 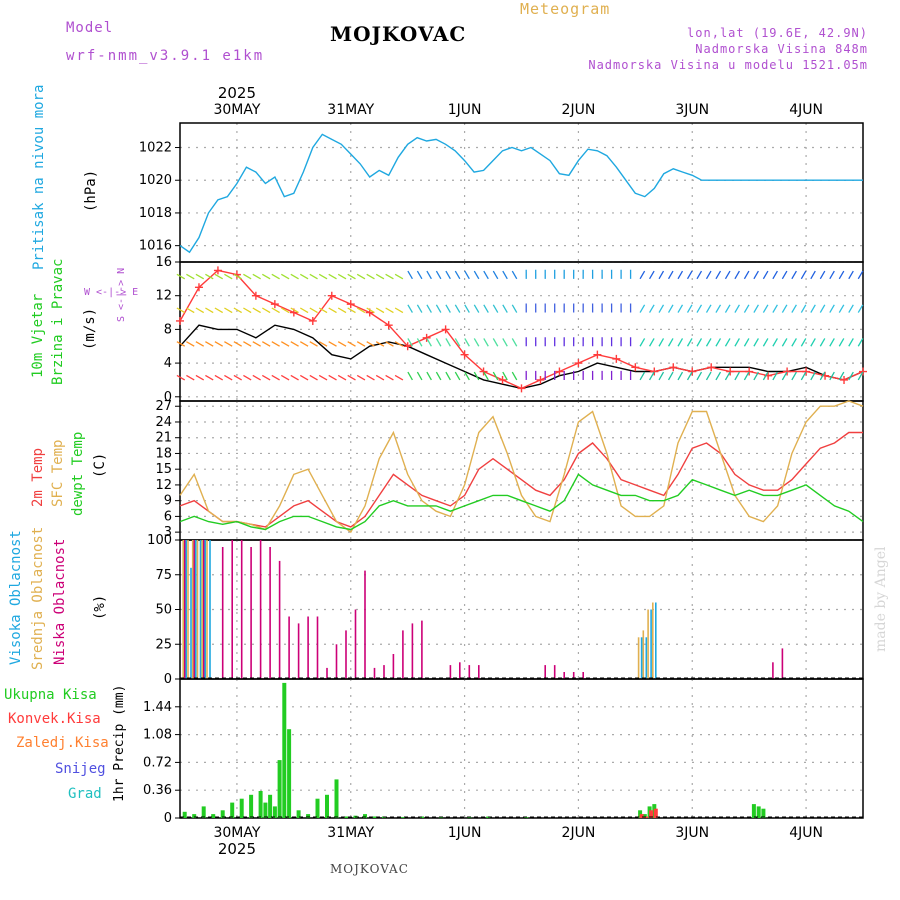 What do you see at coordinates (521, 479) in the screenshot?
I see `series-line` at bounding box center [521, 479].